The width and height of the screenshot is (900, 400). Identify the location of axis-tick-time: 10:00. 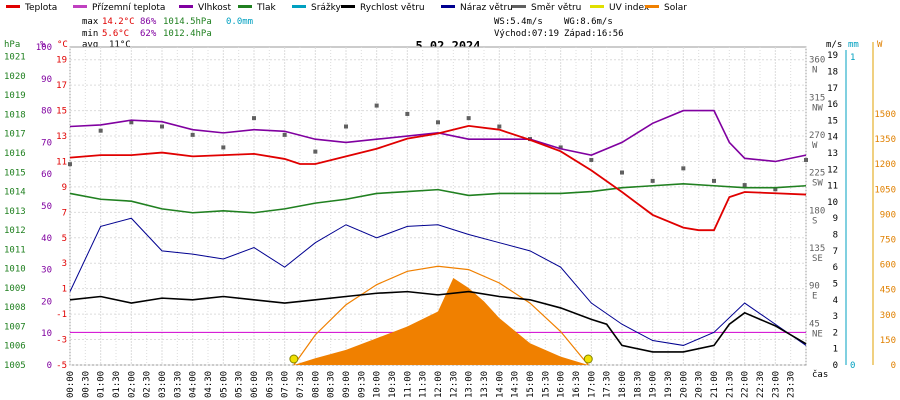
(378, 384).